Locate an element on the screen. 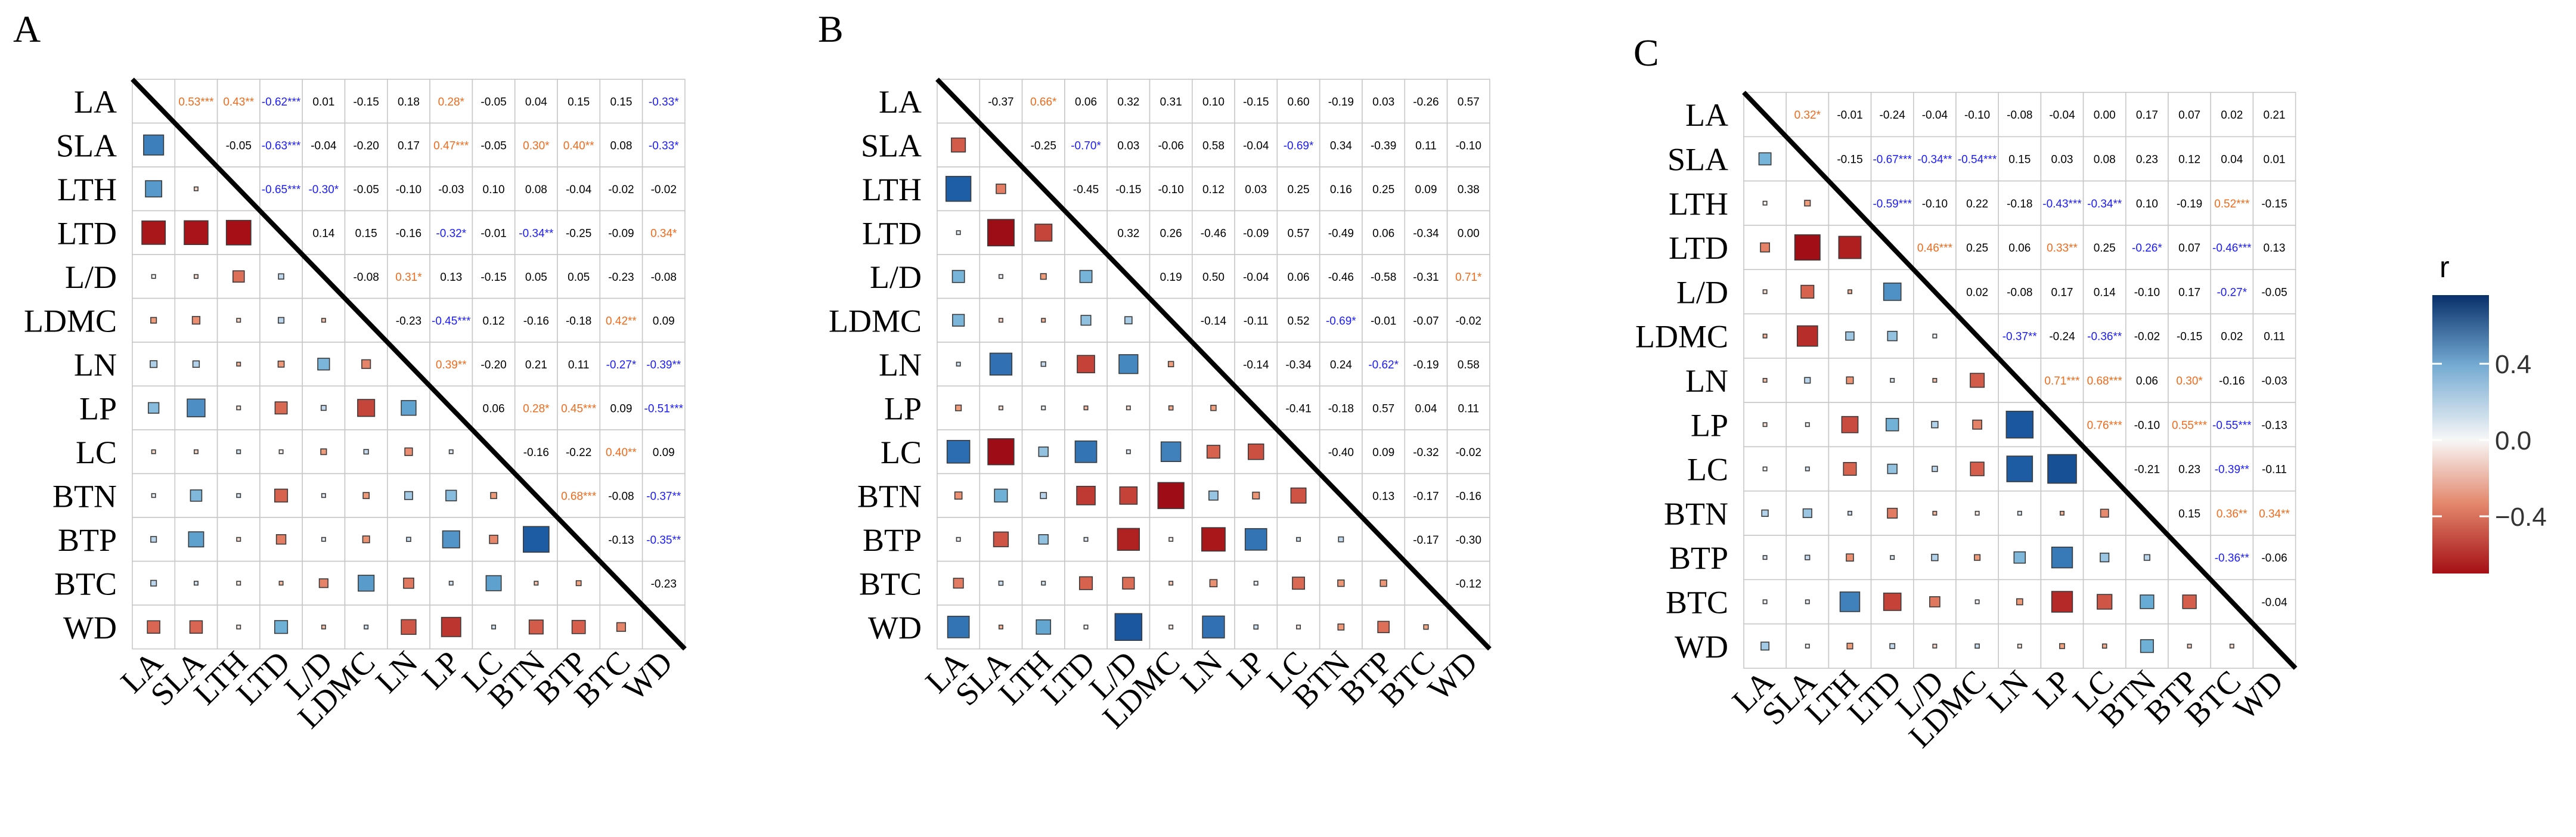 This screenshot has height=837, width=2576. corr-coefficient-ln-btn: 0.24 is located at coordinates (1341, 365).